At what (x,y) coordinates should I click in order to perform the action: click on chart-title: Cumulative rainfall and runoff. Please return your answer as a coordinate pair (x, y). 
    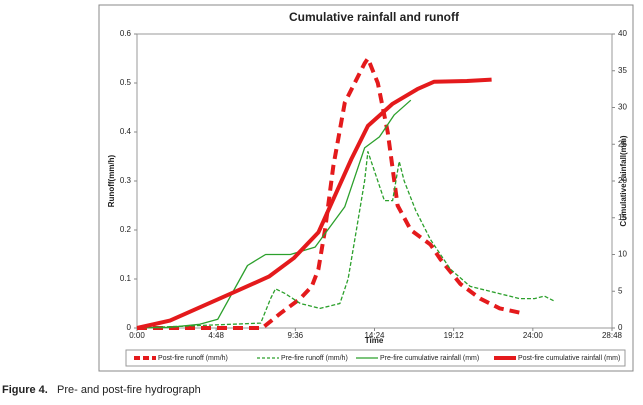
    Looking at the image, I should click on (374, 17).